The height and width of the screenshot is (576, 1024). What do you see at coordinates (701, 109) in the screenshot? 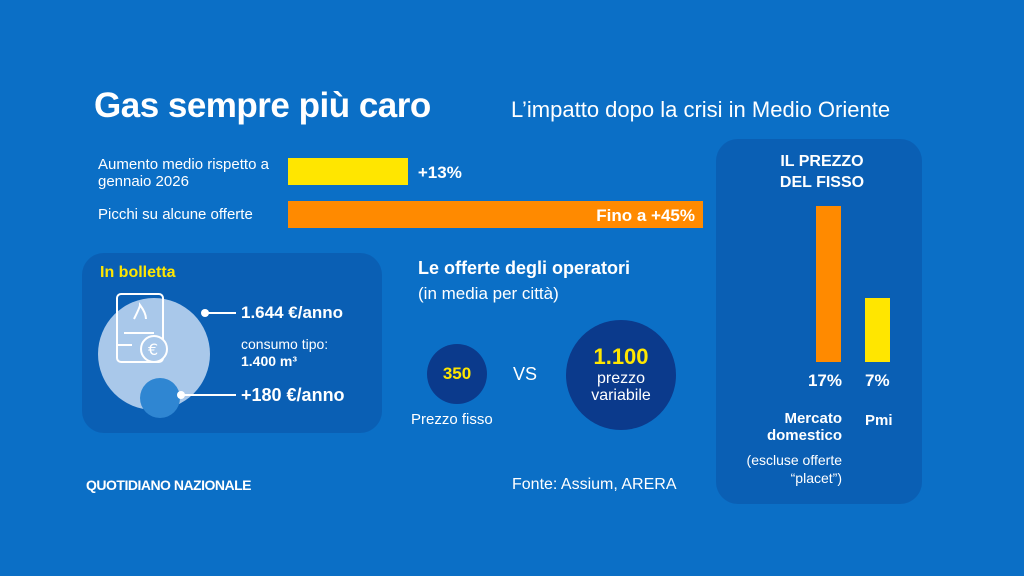
I see `page-subtitle: L’impatto dopo la crisi in Medio Oriente` at bounding box center [701, 109].